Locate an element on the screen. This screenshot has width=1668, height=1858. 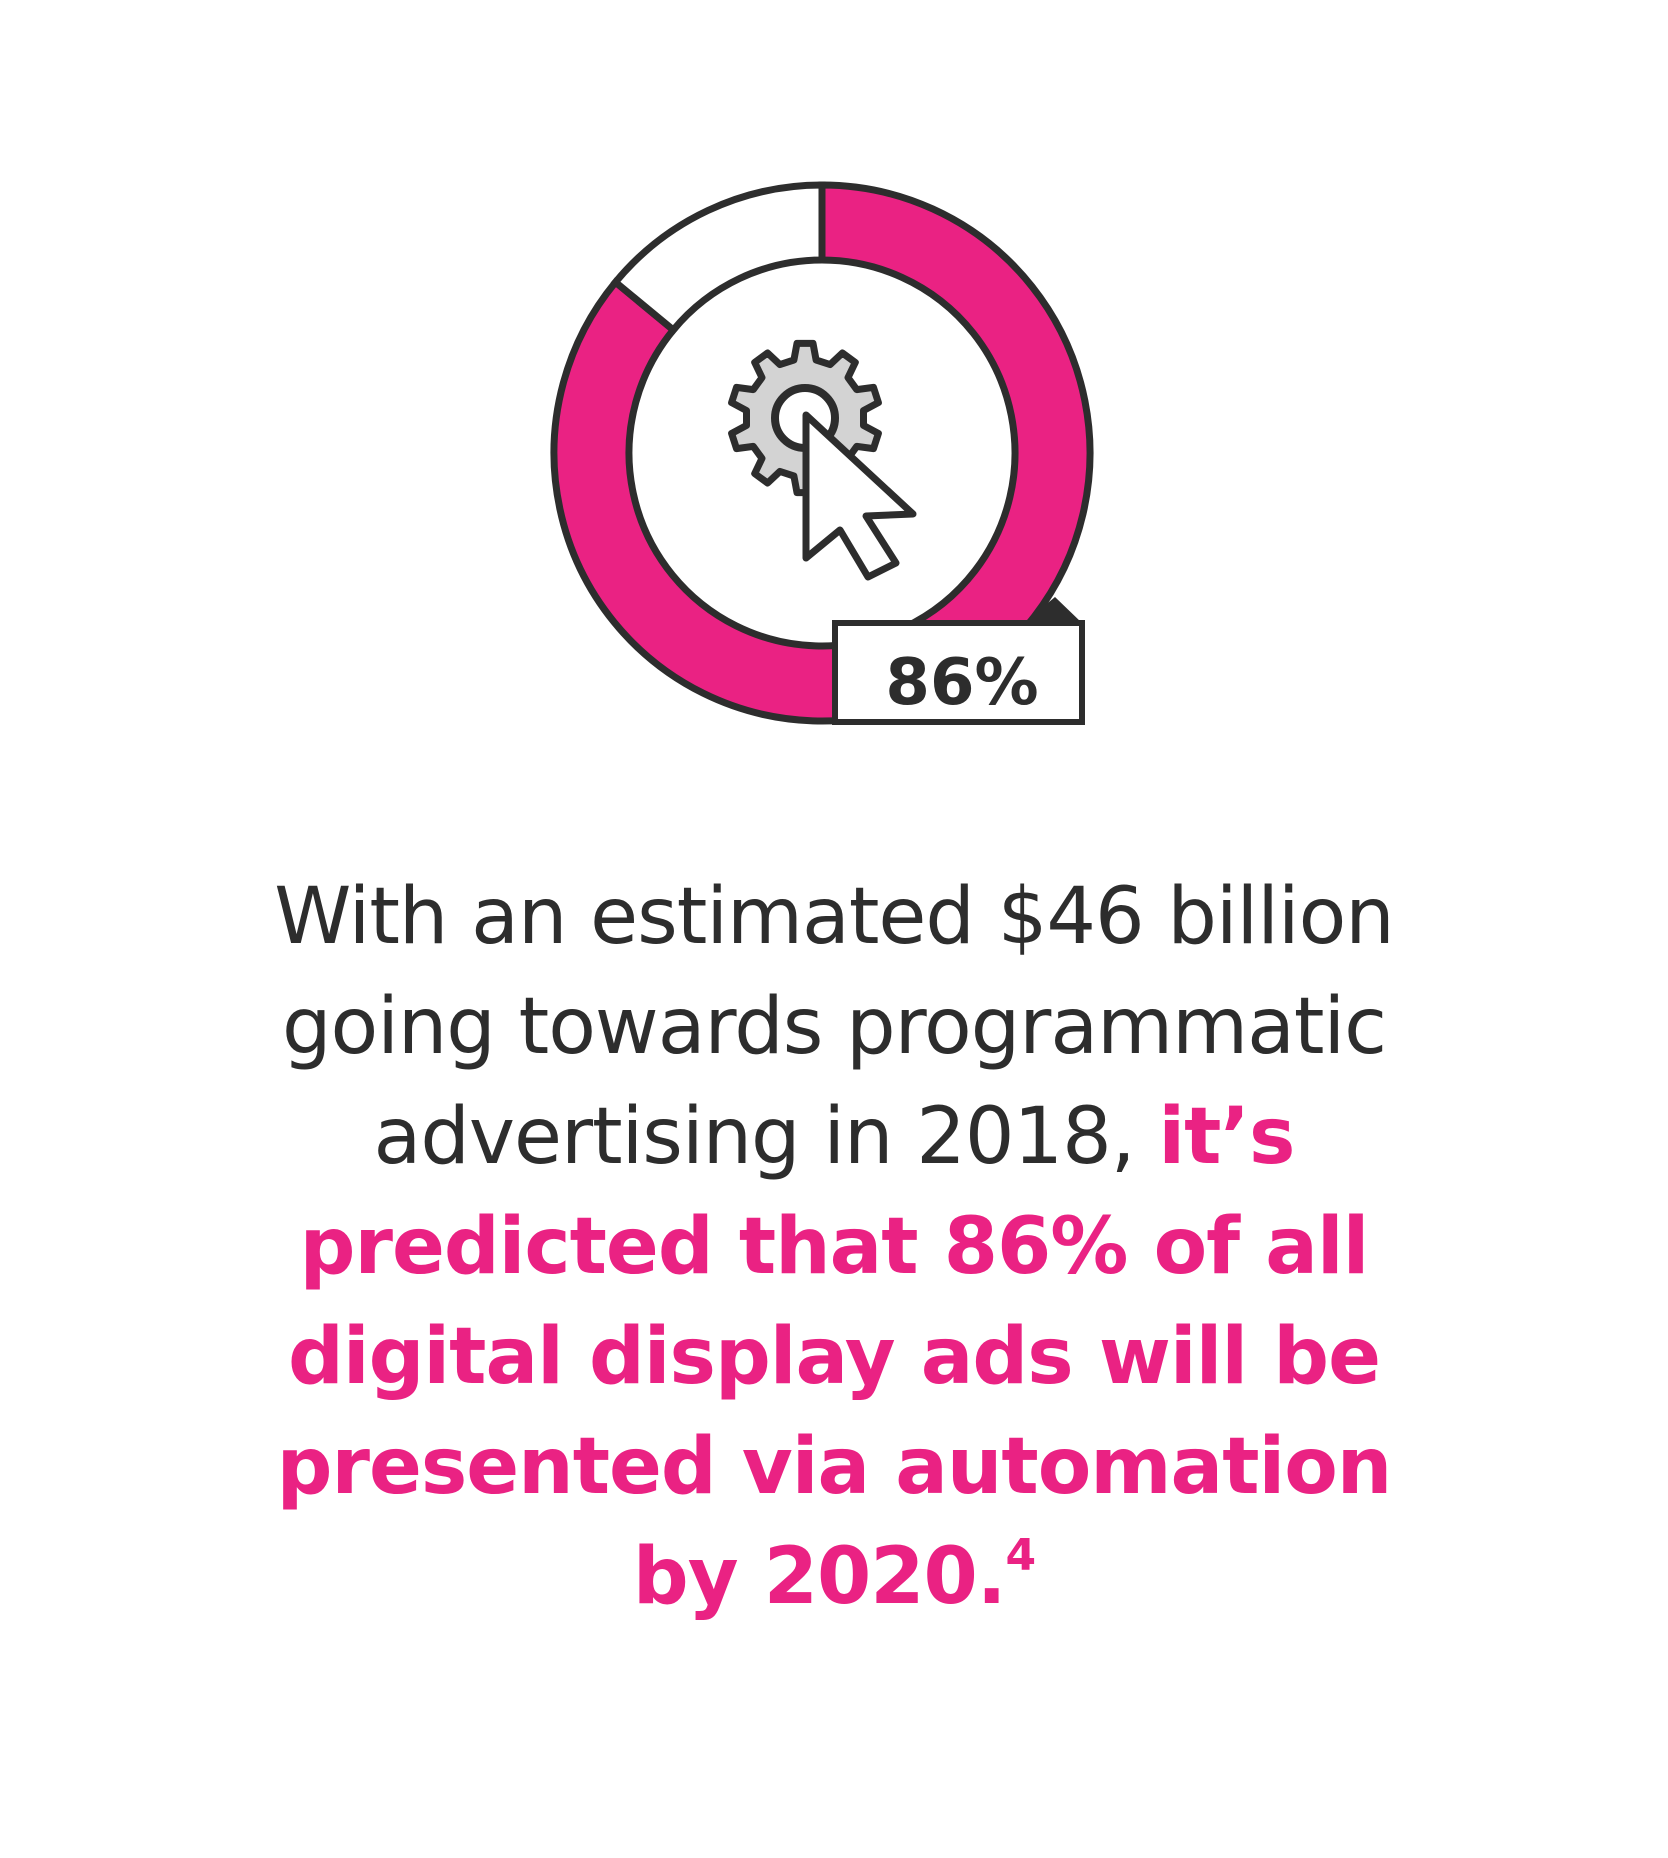
caption-highlight: it’s is located at coordinates (1226, 1137).